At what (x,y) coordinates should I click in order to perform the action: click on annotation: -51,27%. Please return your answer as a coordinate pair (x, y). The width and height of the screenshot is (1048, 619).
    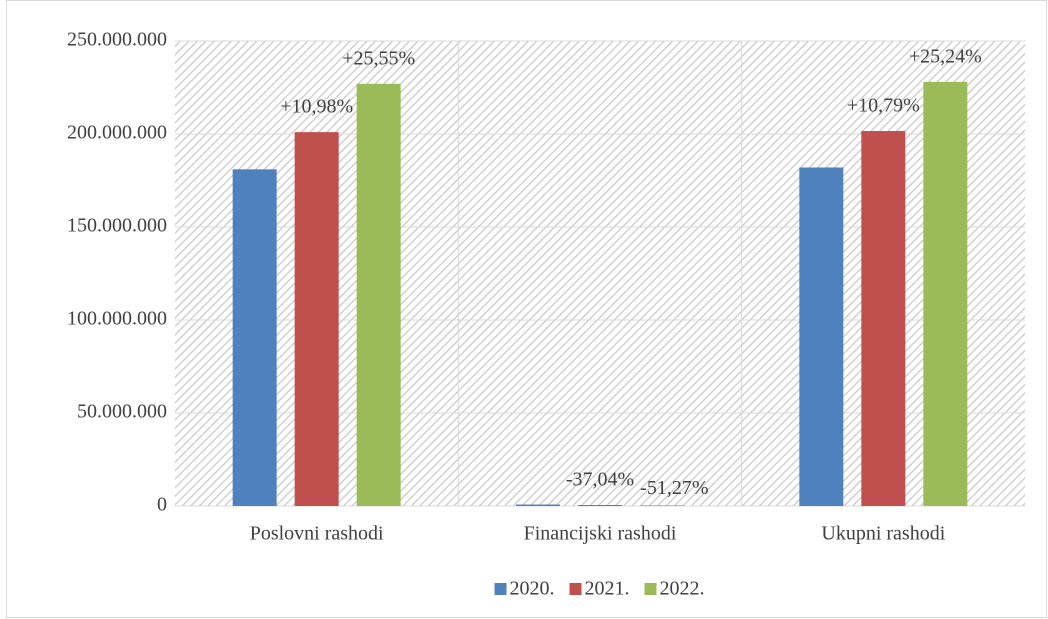
    Looking at the image, I should click on (674, 488).